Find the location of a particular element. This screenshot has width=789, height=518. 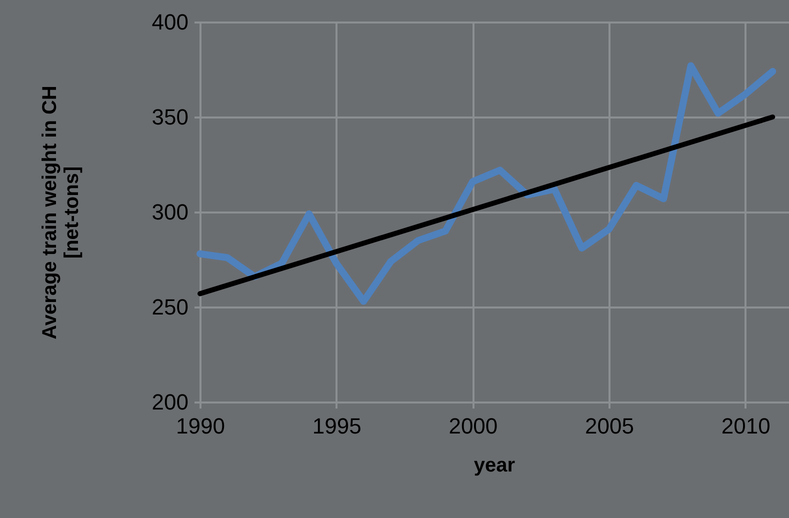

x-tick-label: 2000 is located at coordinates (473, 426).